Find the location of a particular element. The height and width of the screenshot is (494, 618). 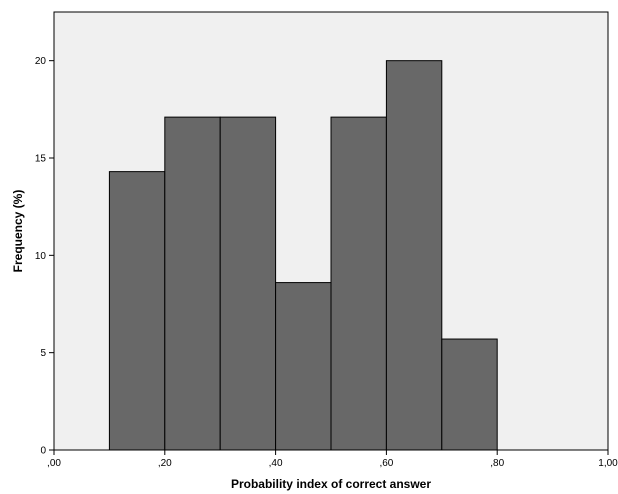

y-axis-title: Frequency (%) is located at coordinates (18, 231).